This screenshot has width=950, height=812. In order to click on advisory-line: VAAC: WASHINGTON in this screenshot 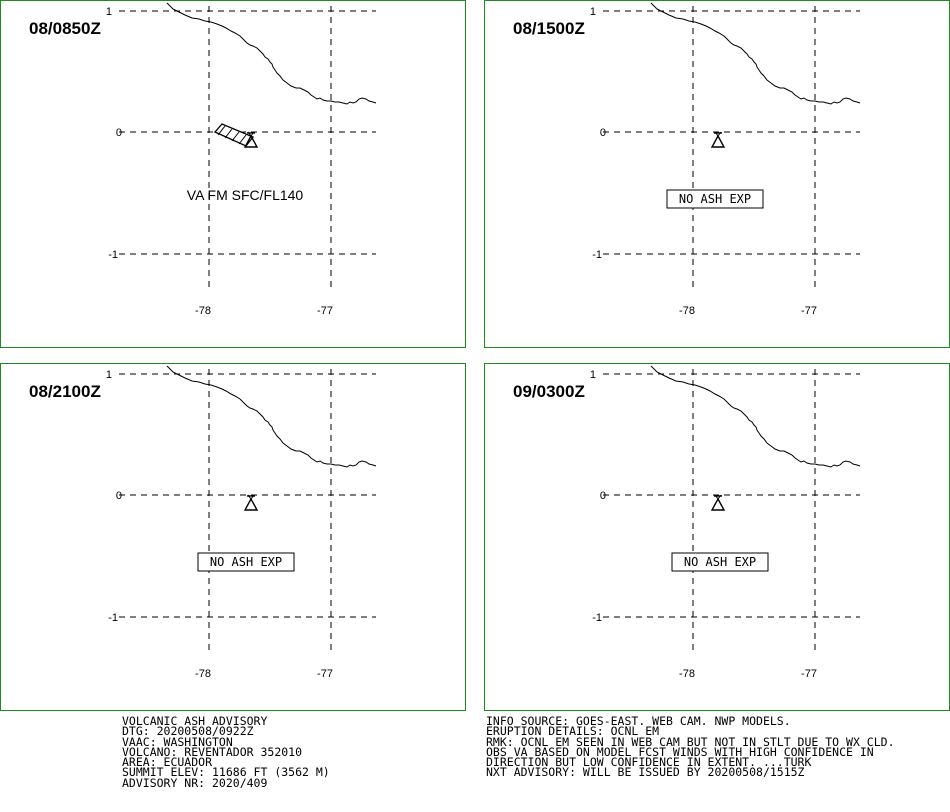, I will do `click(177, 741)`.